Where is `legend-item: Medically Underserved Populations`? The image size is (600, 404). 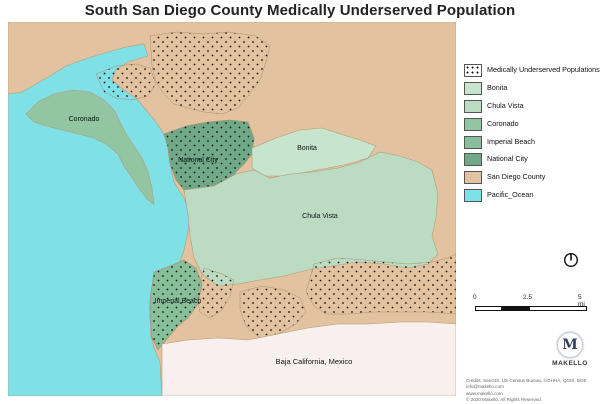
legend-item: Medically Underserved Populations is located at coordinates (532, 72).